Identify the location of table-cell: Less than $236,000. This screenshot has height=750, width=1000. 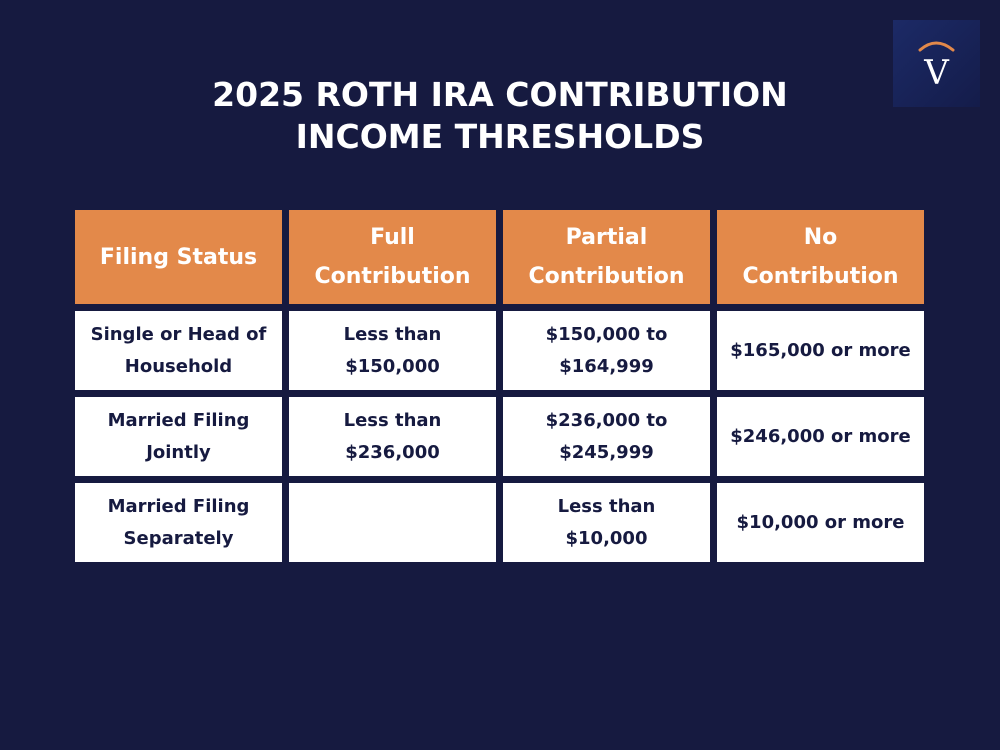
(392, 436).